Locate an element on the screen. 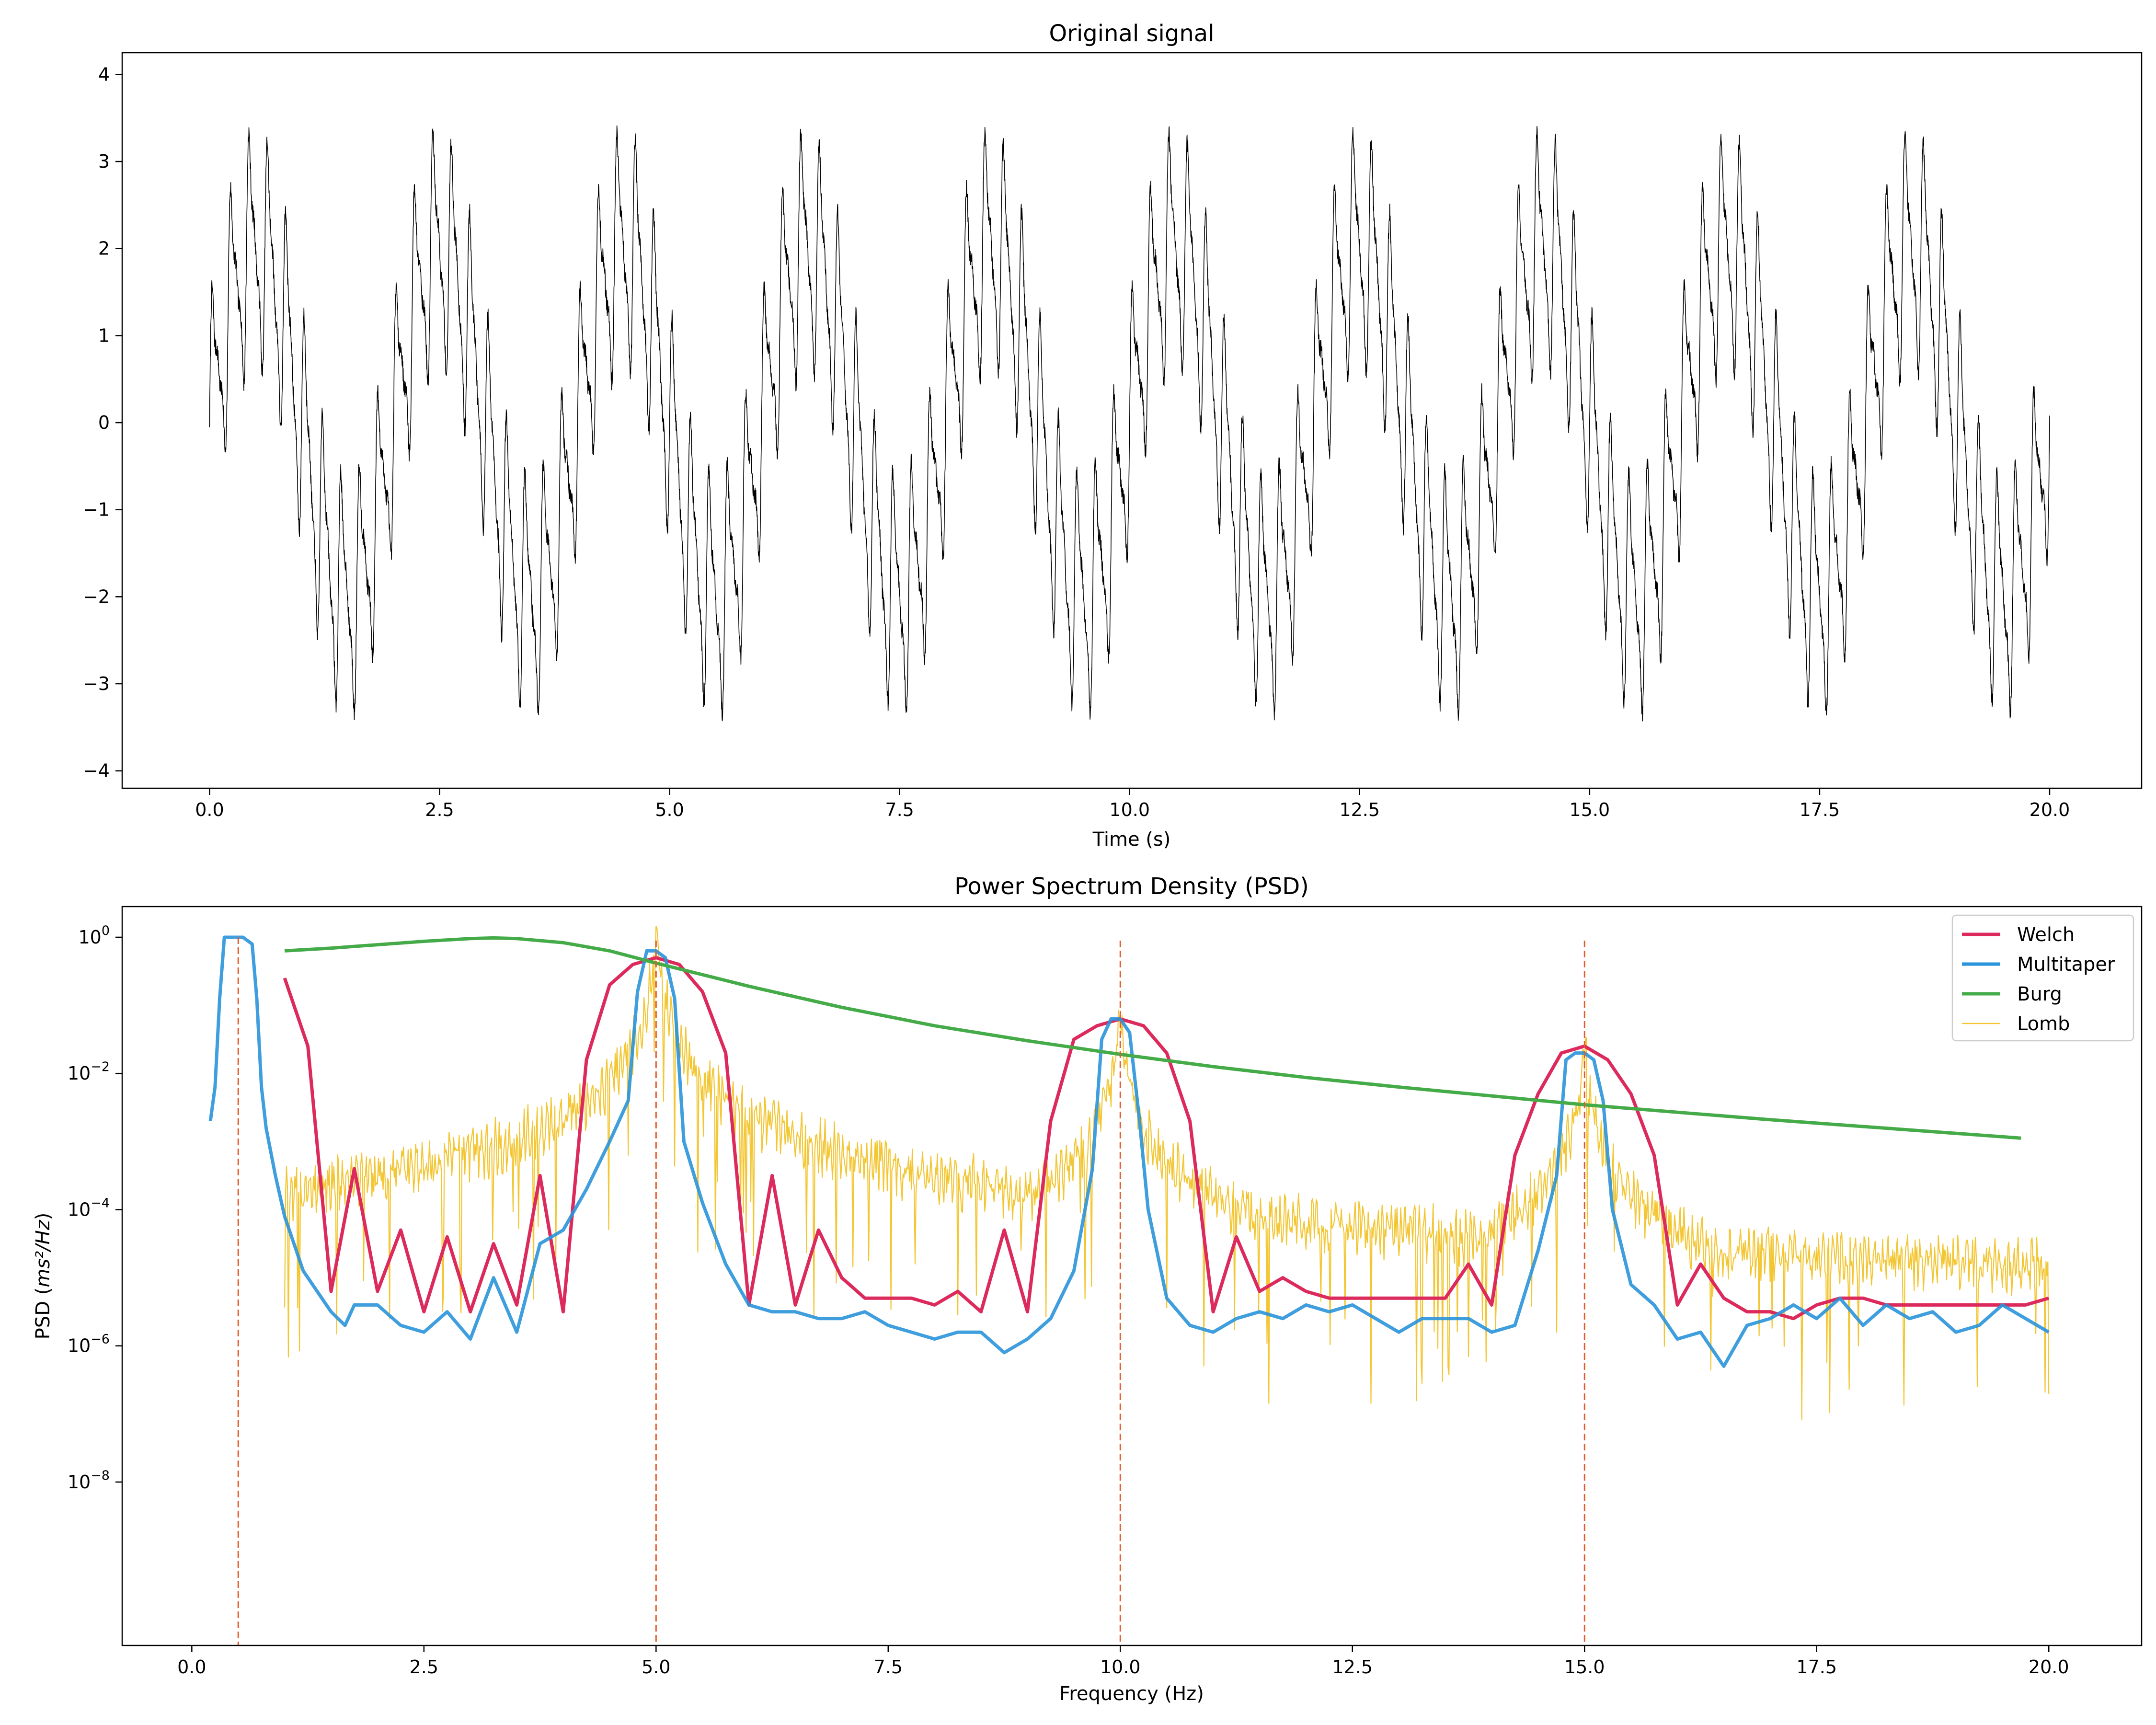 This screenshot has width=2156, height=1725. signal-y-tick-label: 1 is located at coordinates (104, 335).